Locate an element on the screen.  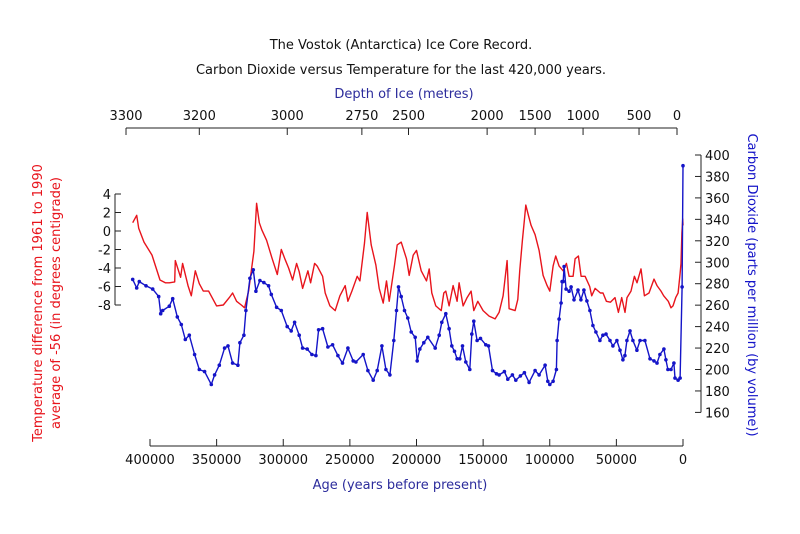
co2-tick-label: 360 is located at coordinates (717, 199).